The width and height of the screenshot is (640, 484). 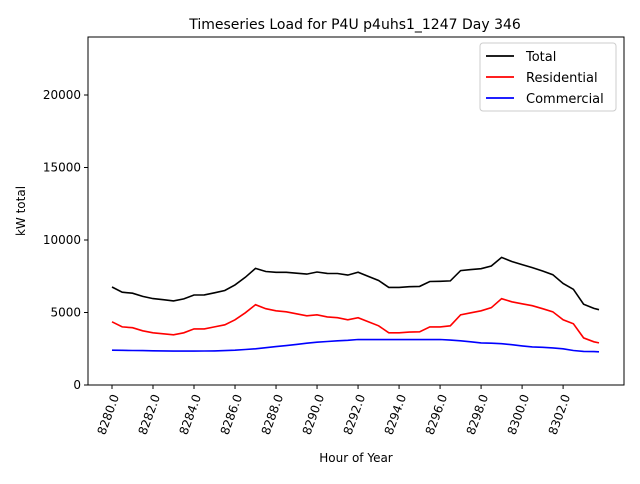 I want to click on x-tick-label: 8280.0, so click(x=109, y=414).